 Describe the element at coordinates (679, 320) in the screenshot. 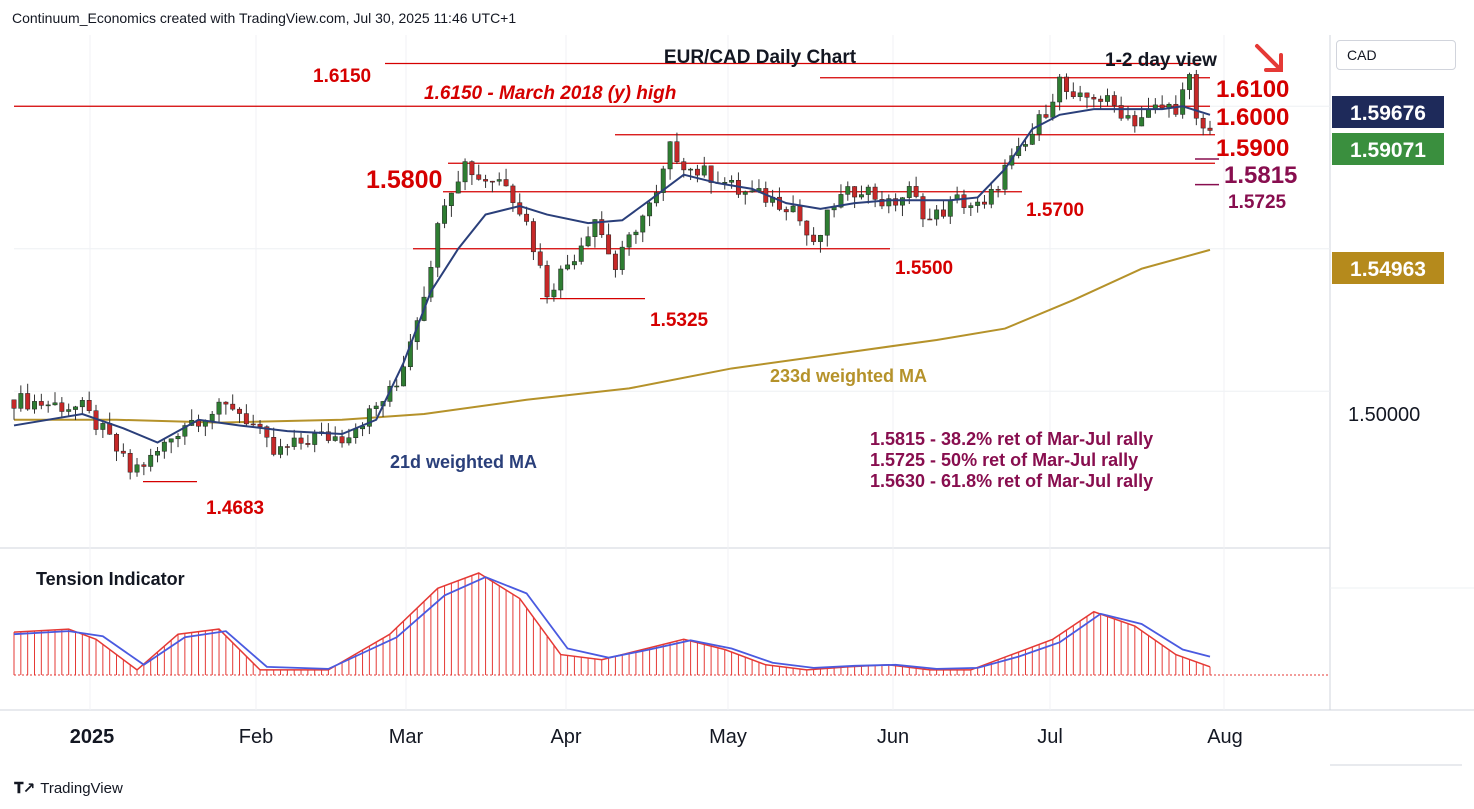

I see `level-label: 1.5325` at that location.